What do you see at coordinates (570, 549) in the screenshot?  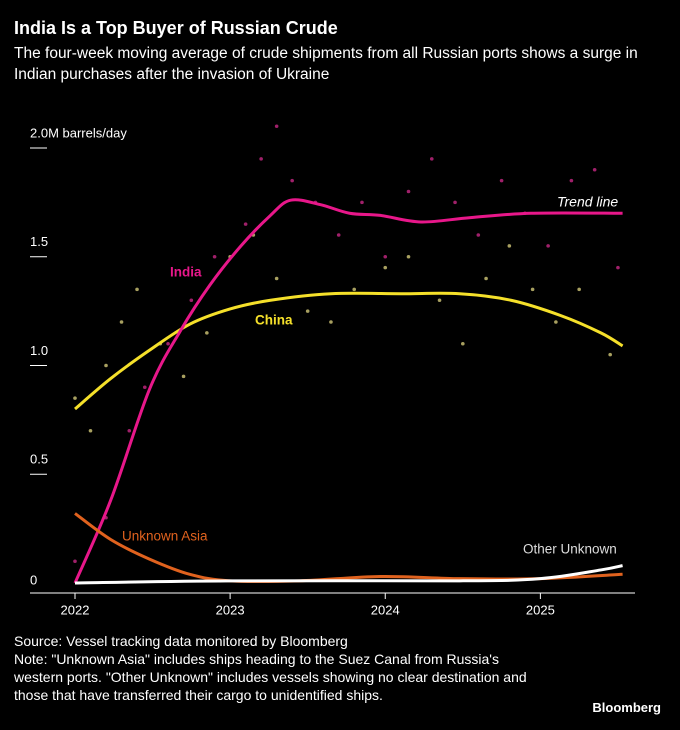 I see `series-label: Other Unknown` at bounding box center [570, 549].